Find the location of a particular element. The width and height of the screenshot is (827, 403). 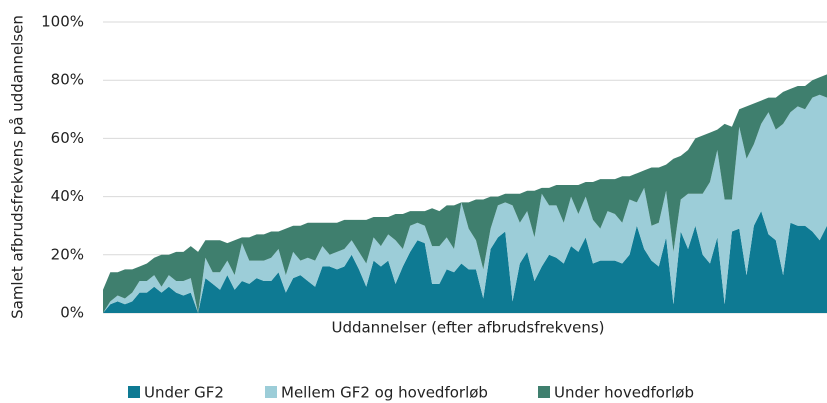

y-tick-label: 40% is located at coordinates (67, 196).